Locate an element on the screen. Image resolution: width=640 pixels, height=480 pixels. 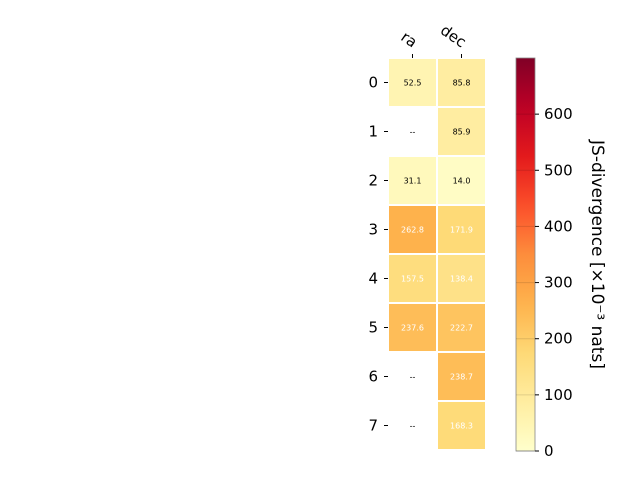
cell-value-label: 85.8 is located at coordinates (462, 83).